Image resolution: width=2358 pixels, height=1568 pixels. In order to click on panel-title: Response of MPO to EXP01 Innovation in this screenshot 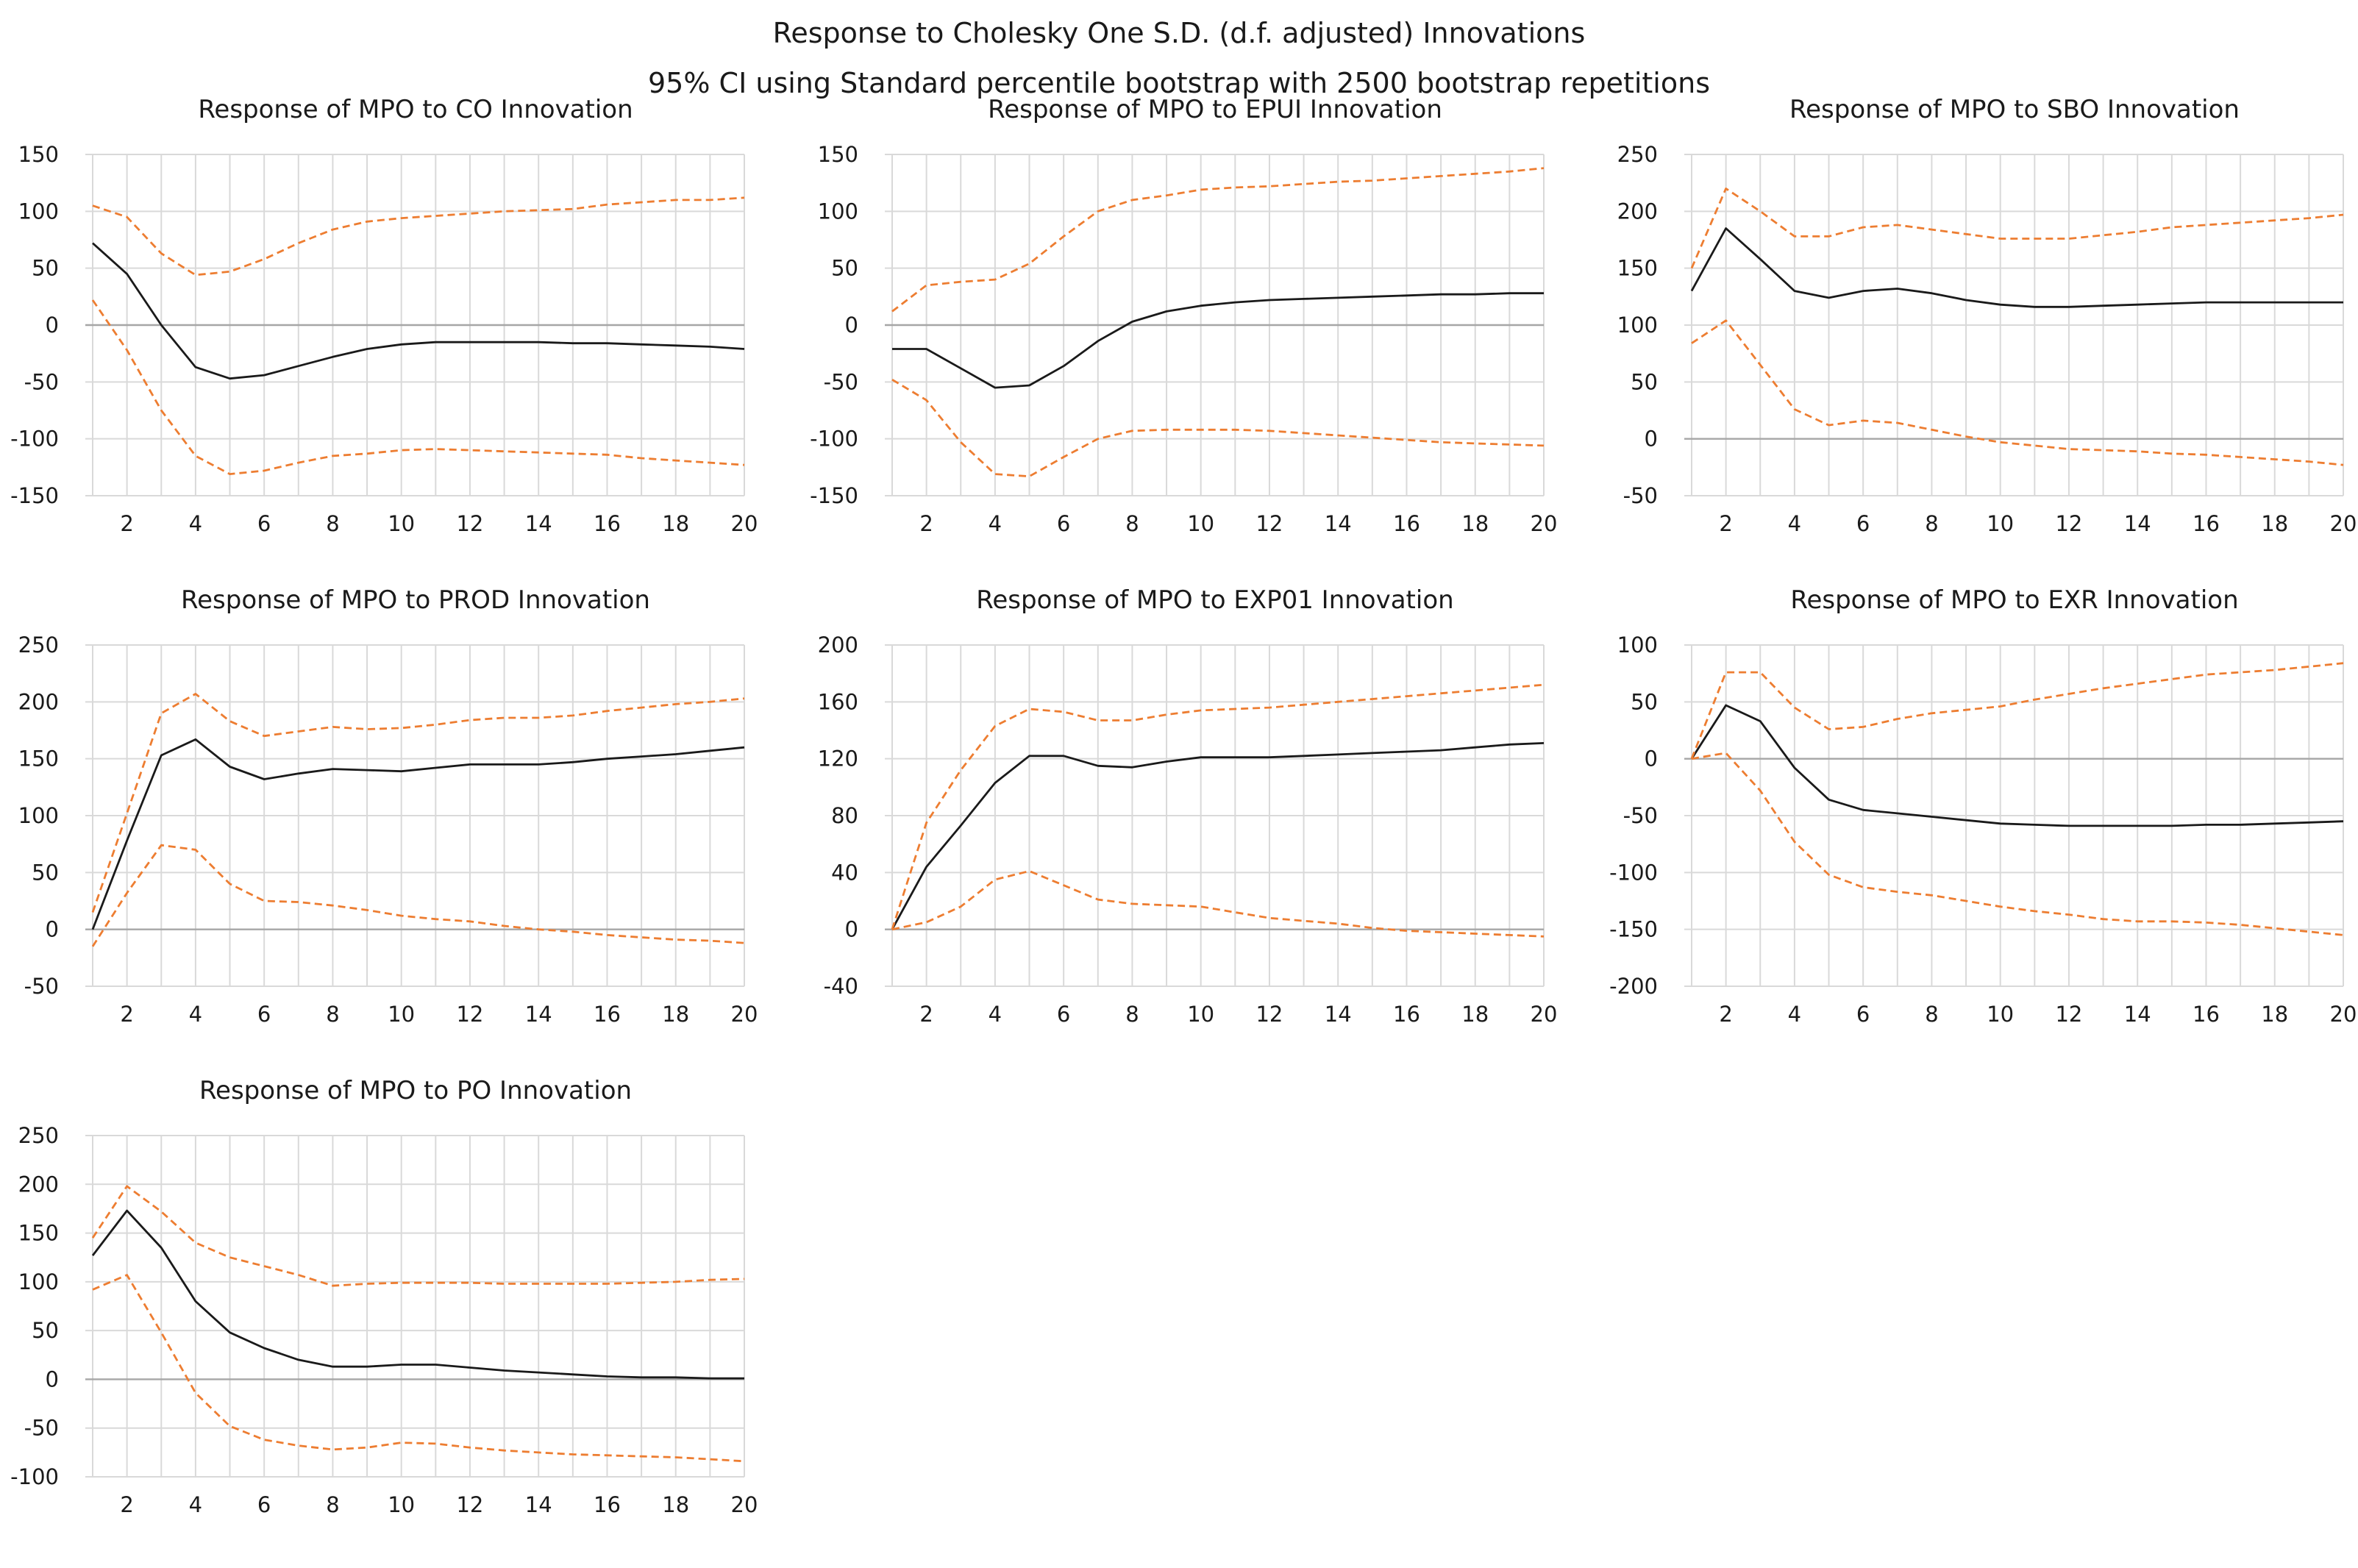, I will do `click(1214, 600)`.